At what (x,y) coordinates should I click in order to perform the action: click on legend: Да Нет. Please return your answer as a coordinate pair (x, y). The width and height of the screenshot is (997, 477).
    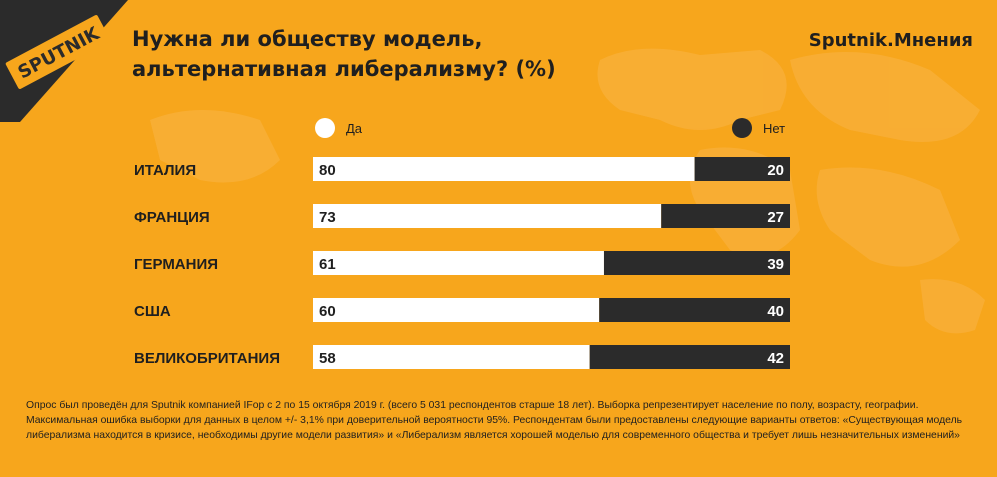
    Looking at the image, I should click on (550, 128).